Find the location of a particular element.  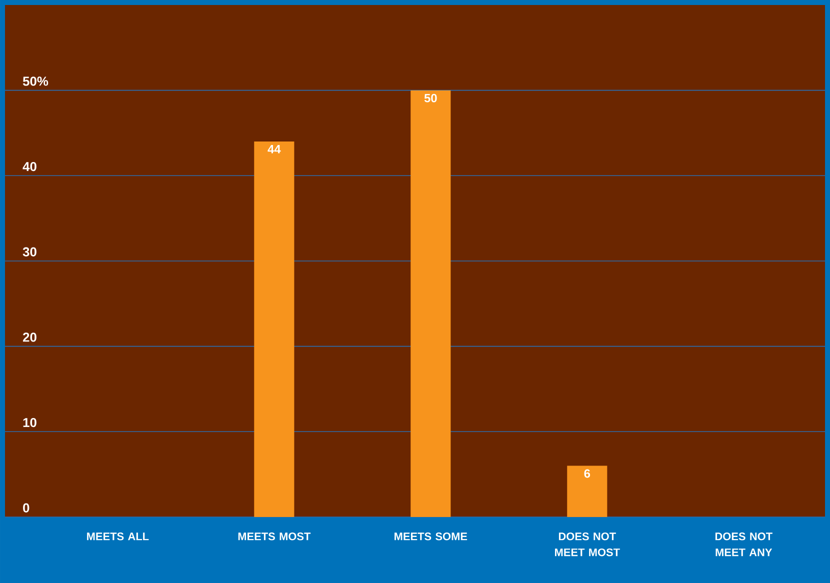

x-tick-label: DOES NOT MEET ANY is located at coordinates (743, 544).